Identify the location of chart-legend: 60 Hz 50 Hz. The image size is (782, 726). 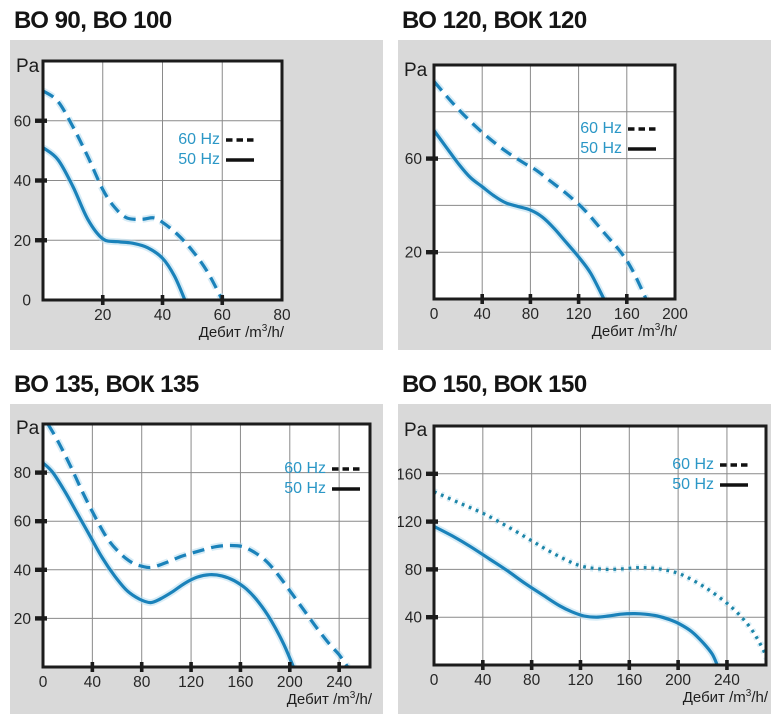
(613, 138).